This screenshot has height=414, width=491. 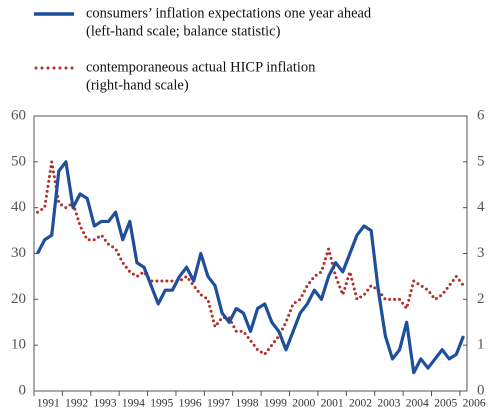 What do you see at coordinates (18, 345) in the screenshot?
I see `y-tick-label: 10` at bounding box center [18, 345].